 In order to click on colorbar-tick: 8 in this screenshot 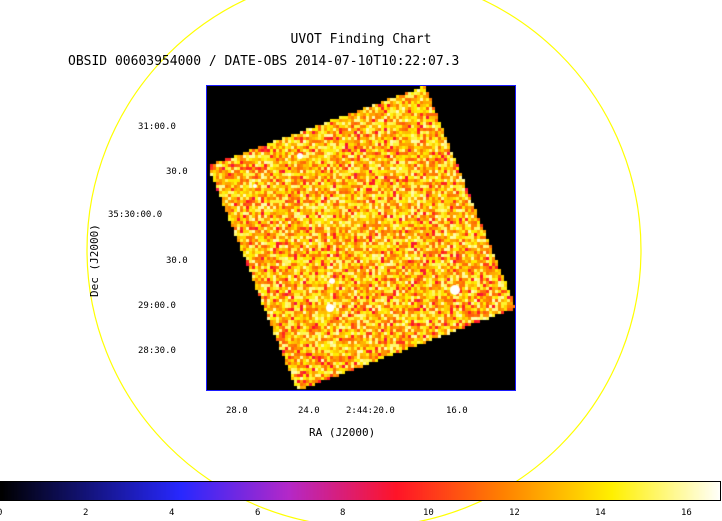, I will do `click(343, 513)`.